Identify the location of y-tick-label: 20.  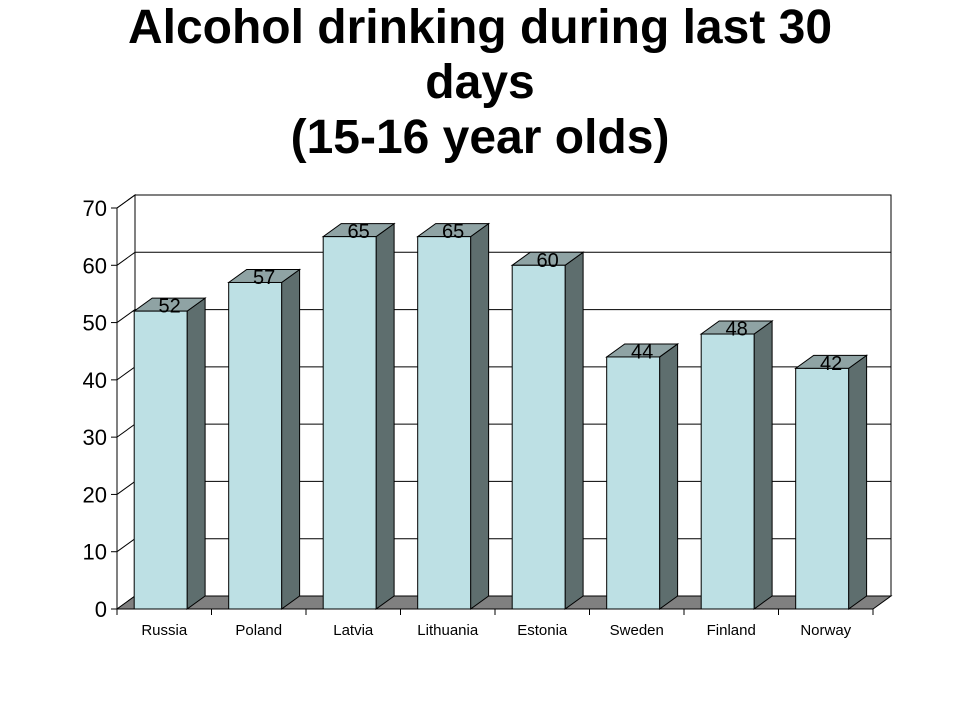
(95, 494).